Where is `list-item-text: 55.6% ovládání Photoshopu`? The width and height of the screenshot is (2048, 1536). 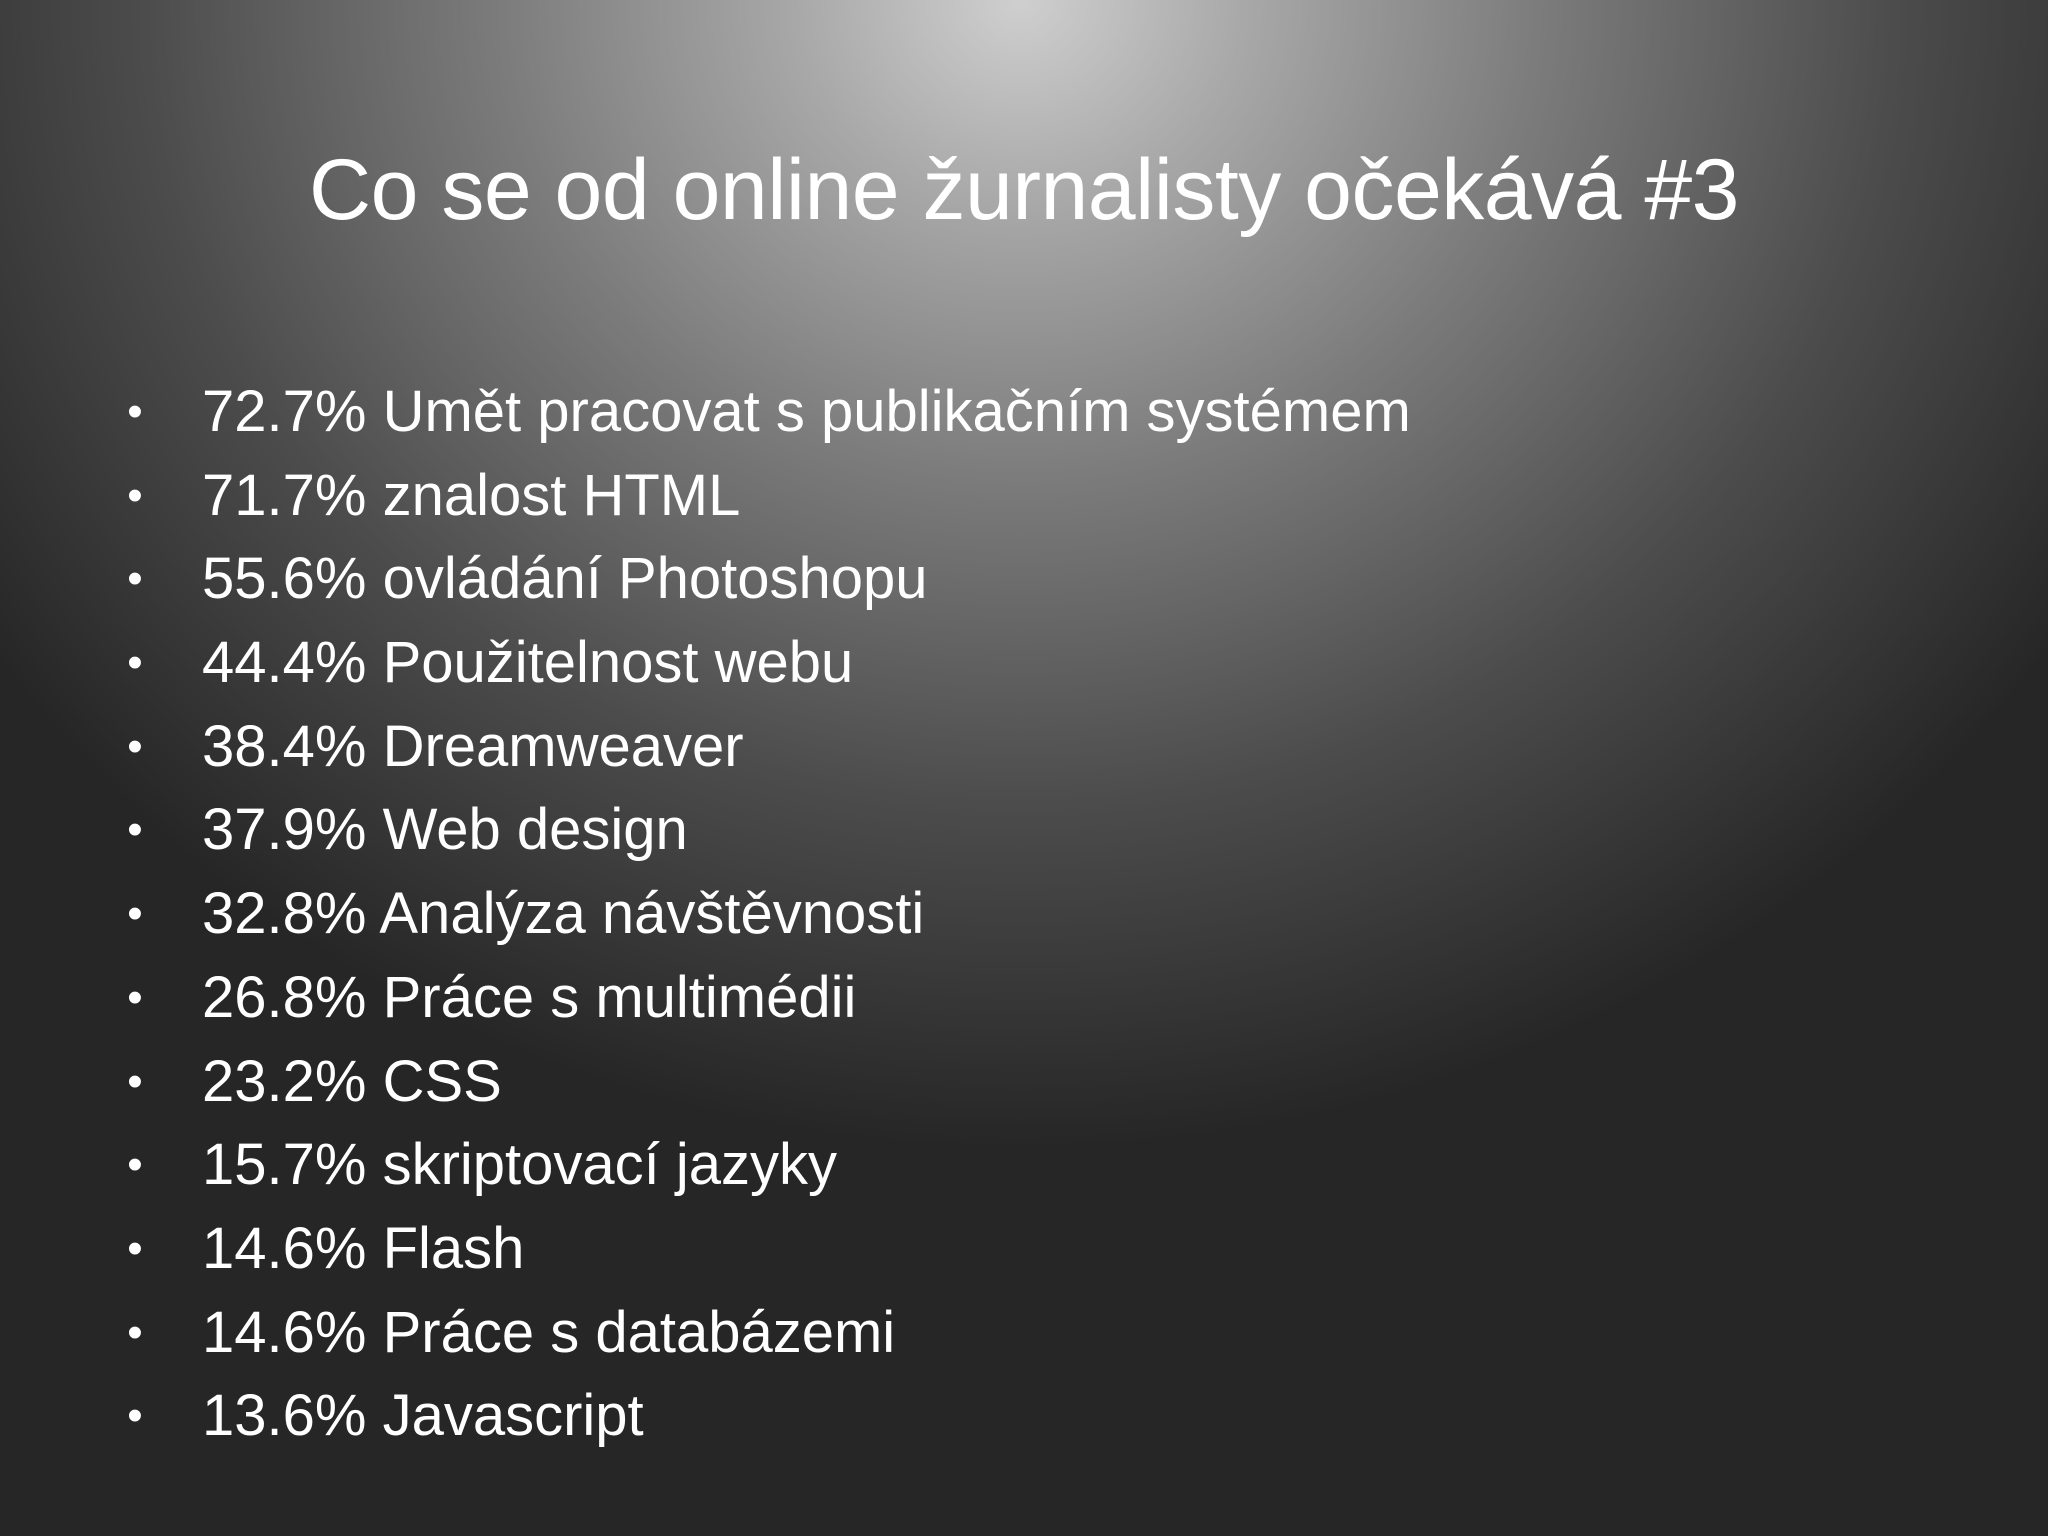 list-item-text: 55.6% ovládání Photoshopu is located at coordinates (565, 579).